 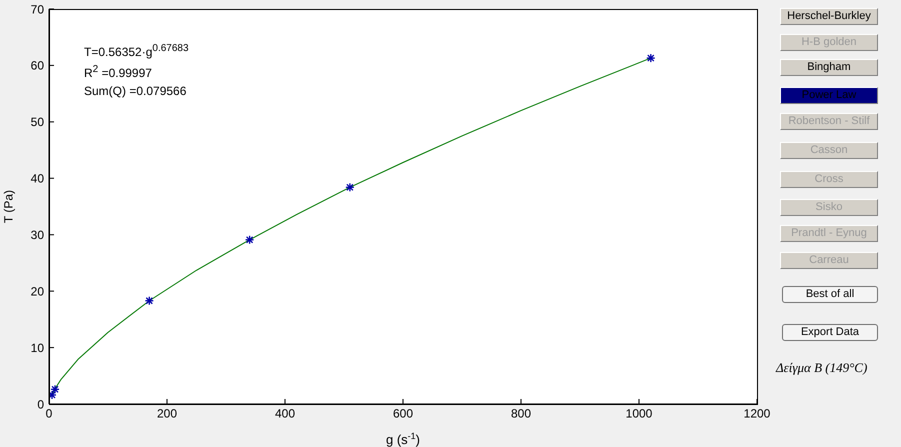 I want to click on y-tick-label: 60, so click(x=37, y=65).